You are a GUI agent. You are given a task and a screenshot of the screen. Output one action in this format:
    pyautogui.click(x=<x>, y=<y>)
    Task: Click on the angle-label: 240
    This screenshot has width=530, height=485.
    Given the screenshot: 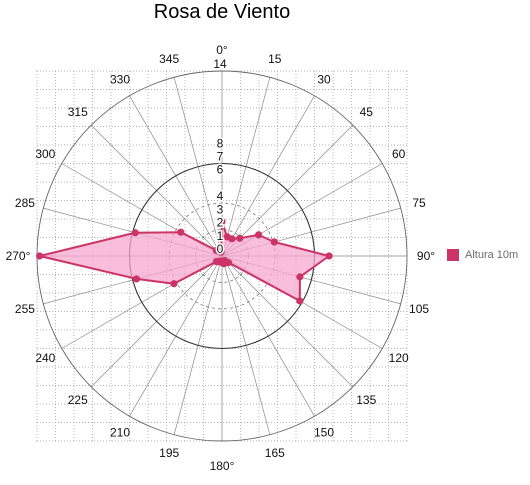 What is the action you would take?
    pyautogui.click(x=45, y=358)
    